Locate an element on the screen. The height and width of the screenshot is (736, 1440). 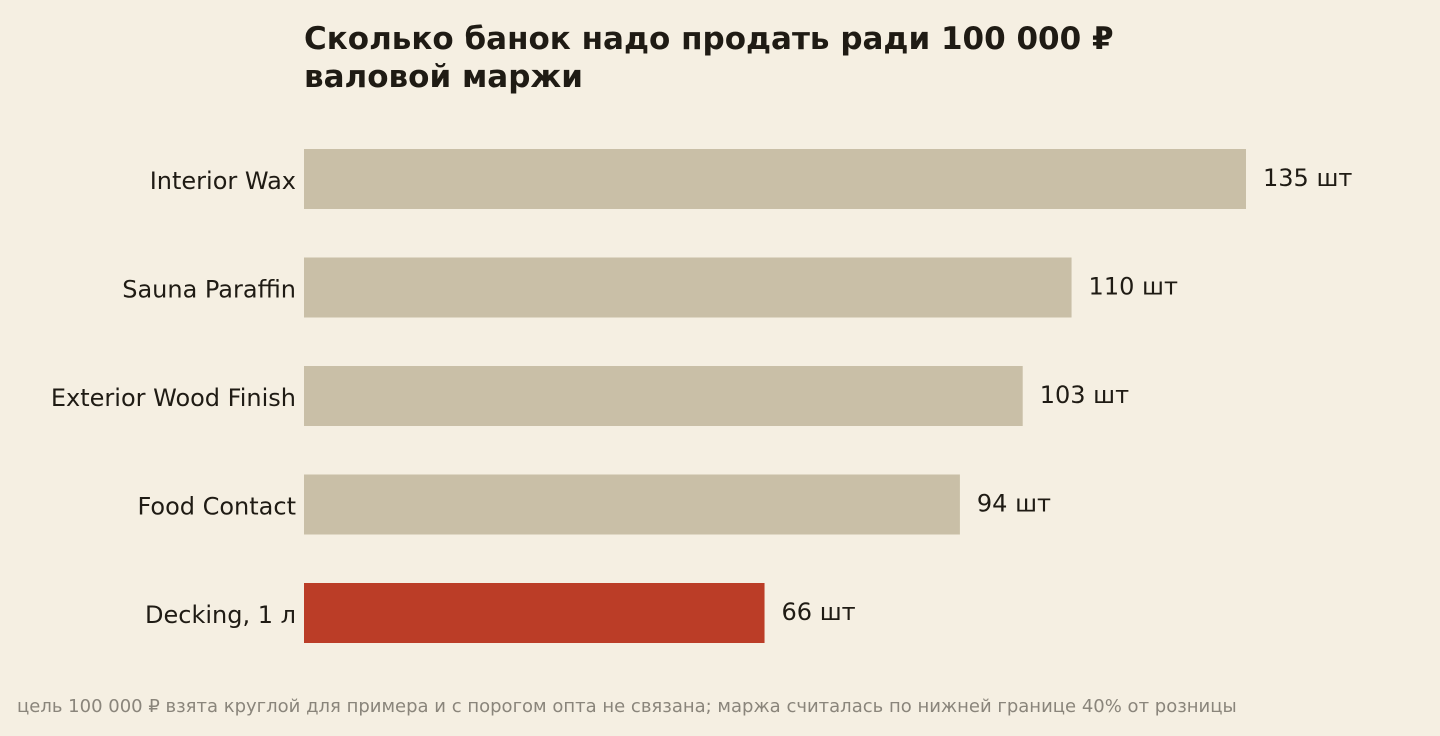
value-label: 135 шт is located at coordinates (1307, 178).